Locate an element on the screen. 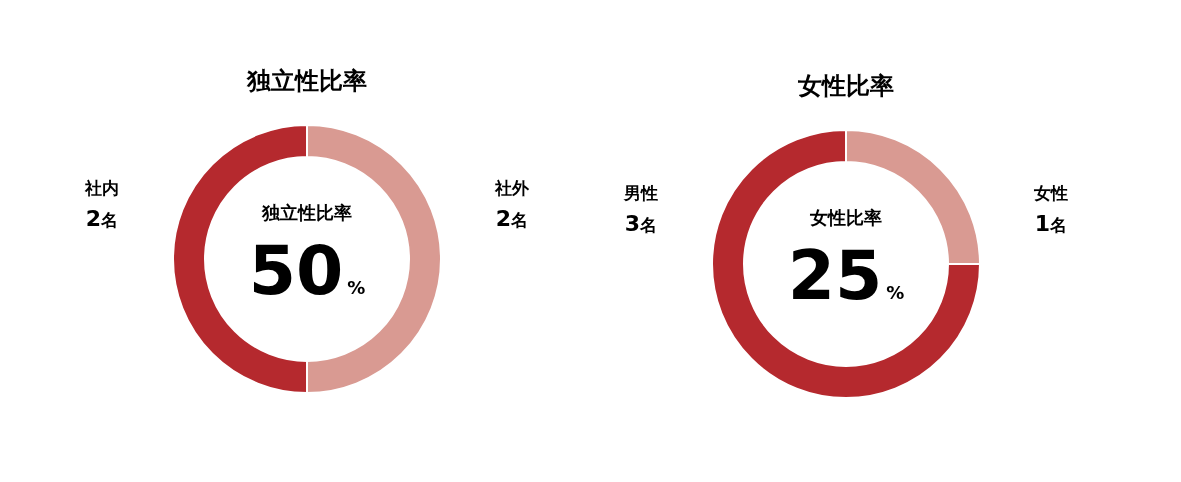 This screenshot has width=1181, height=482. data-label: 3名 is located at coordinates (641, 223).